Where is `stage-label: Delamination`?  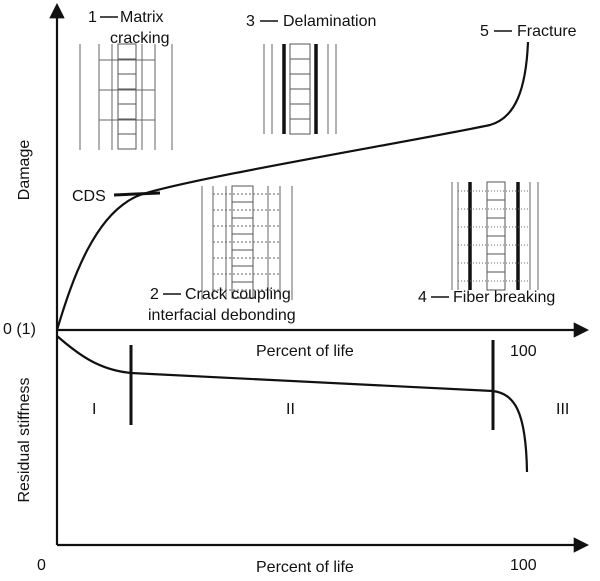 stage-label: Delamination is located at coordinates (329, 21).